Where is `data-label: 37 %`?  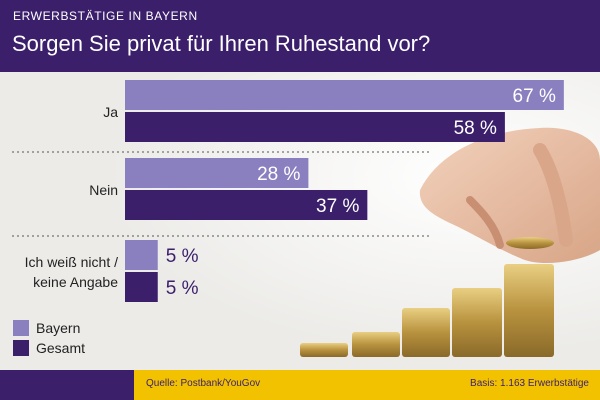
data-label: 37 % is located at coordinates (337, 206).